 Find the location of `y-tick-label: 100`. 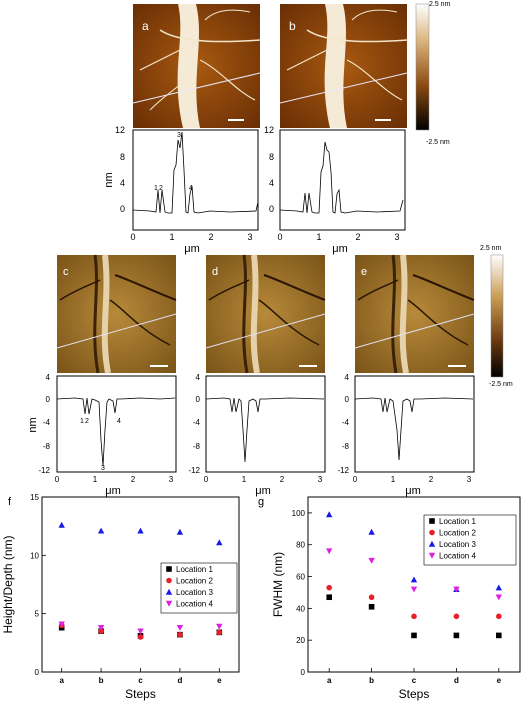

y-tick-label: 100 is located at coordinates (299, 513).